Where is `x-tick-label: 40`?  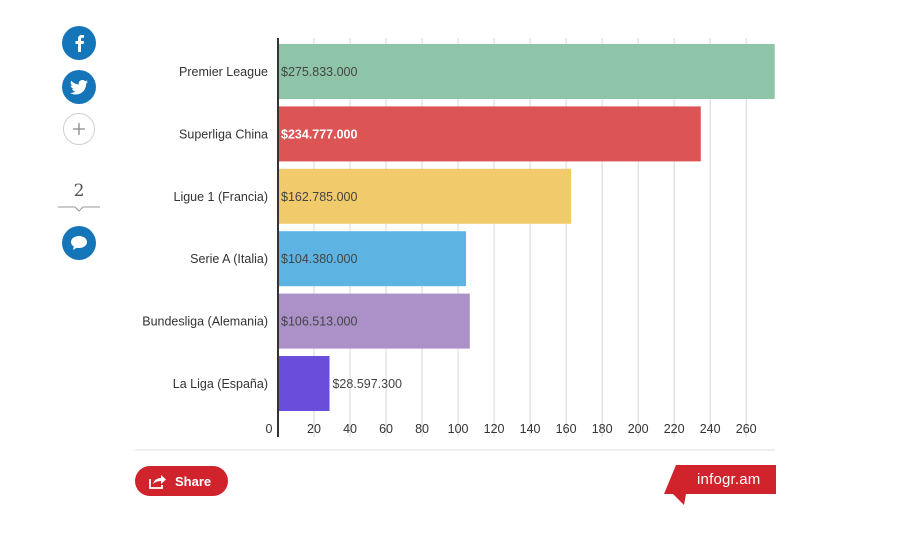 x-tick-label: 40 is located at coordinates (350, 429).